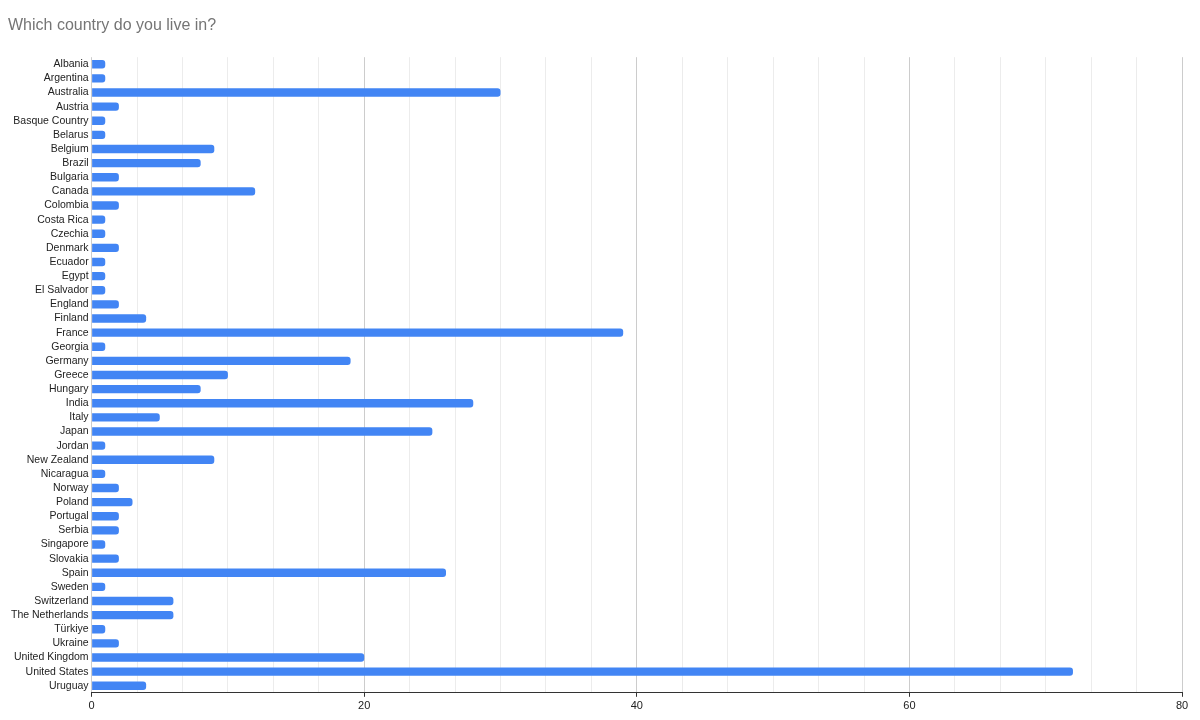  What do you see at coordinates (71, 373) in the screenshot?
I see `y-tick-label: Greece` at bounding box center [71, 373].